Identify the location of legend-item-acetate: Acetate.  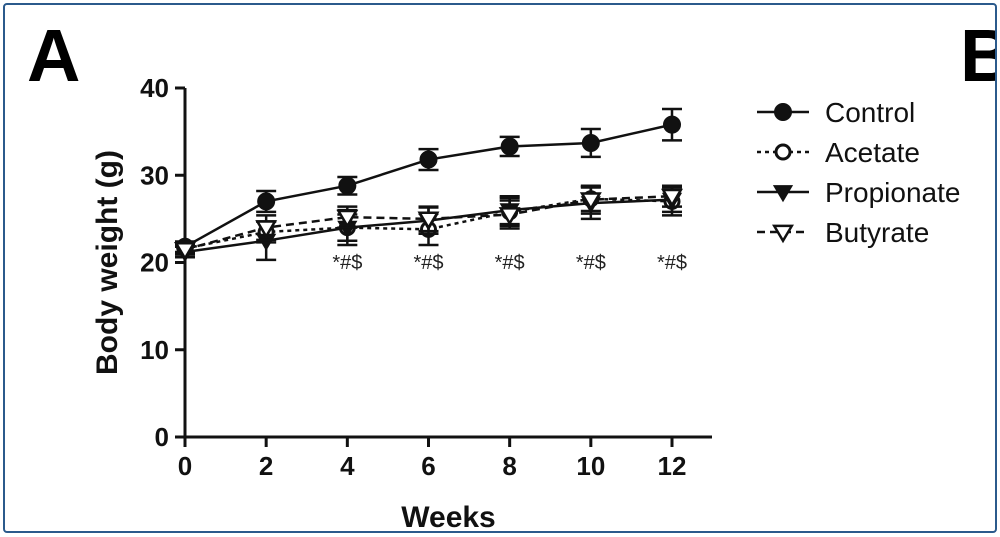
(838, 152).